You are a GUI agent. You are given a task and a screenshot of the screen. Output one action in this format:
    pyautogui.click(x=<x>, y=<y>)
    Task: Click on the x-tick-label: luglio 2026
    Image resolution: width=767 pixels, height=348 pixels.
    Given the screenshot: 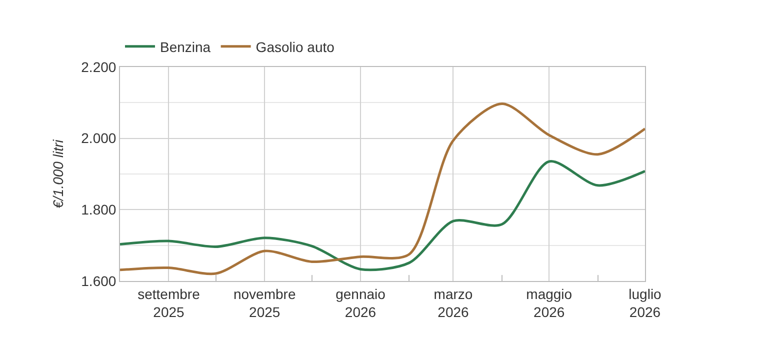 What is the action you would take?
    pyautogui.click(x=645, y=303)
    